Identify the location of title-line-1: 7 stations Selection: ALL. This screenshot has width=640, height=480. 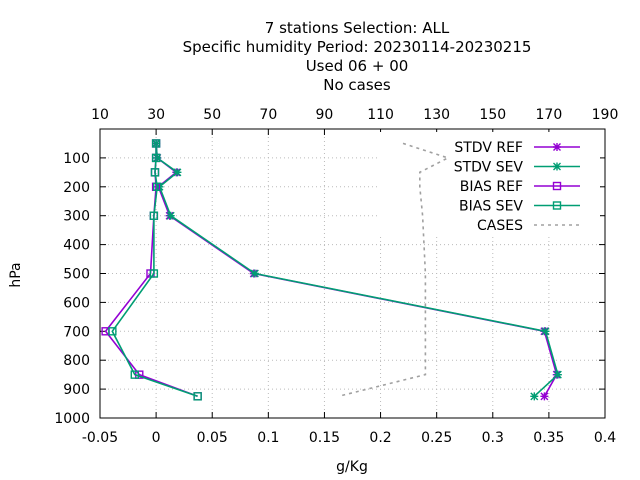
(357, 28).